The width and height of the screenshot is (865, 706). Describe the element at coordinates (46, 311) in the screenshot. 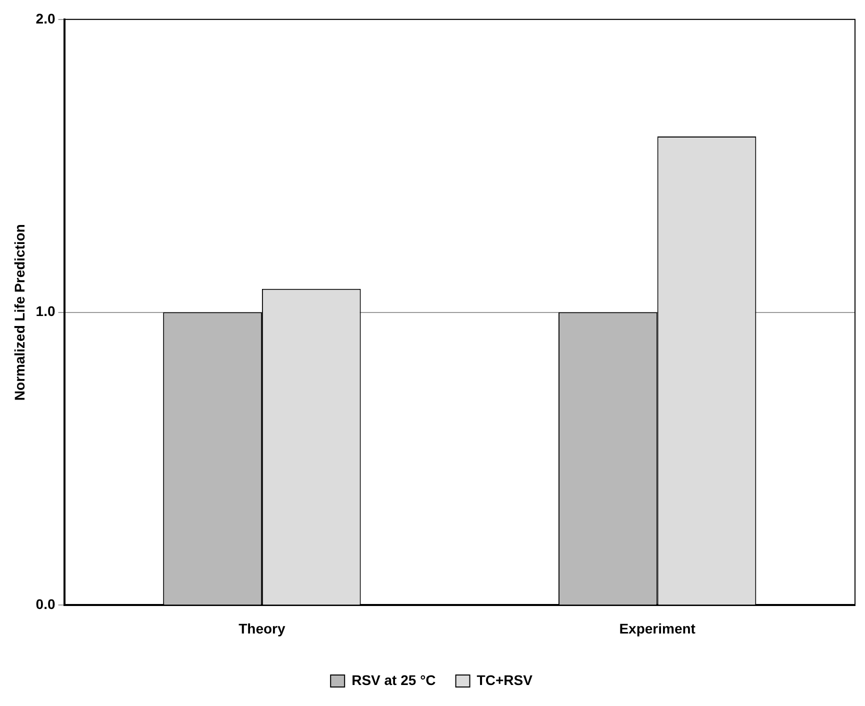

I see `y-tick-label: 1.0` at that location.